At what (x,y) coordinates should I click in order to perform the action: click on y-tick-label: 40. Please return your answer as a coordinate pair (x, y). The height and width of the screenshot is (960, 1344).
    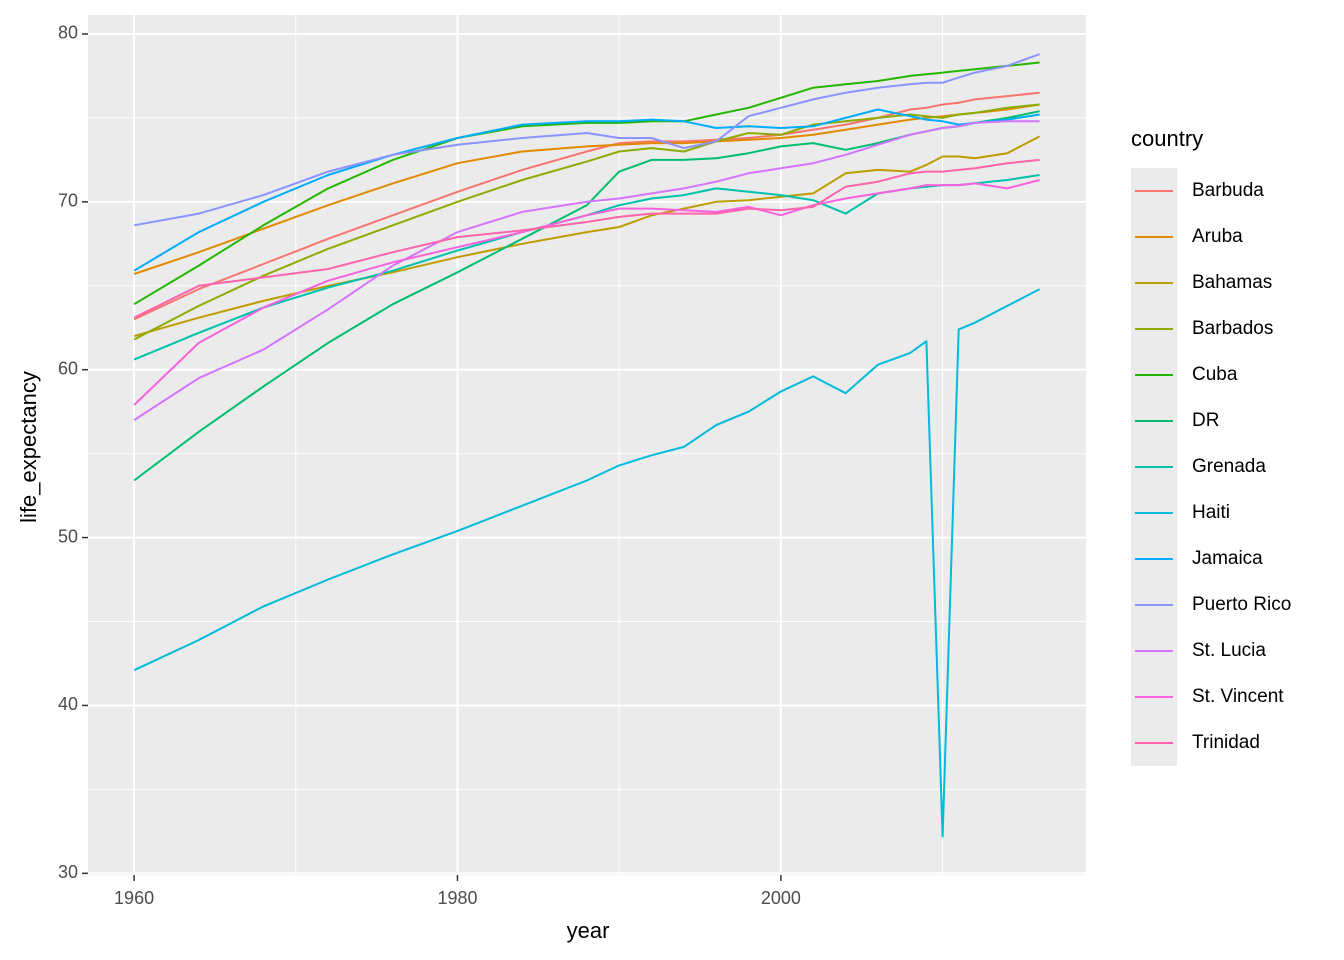
    Looking at the image, I should click on (68, 704).